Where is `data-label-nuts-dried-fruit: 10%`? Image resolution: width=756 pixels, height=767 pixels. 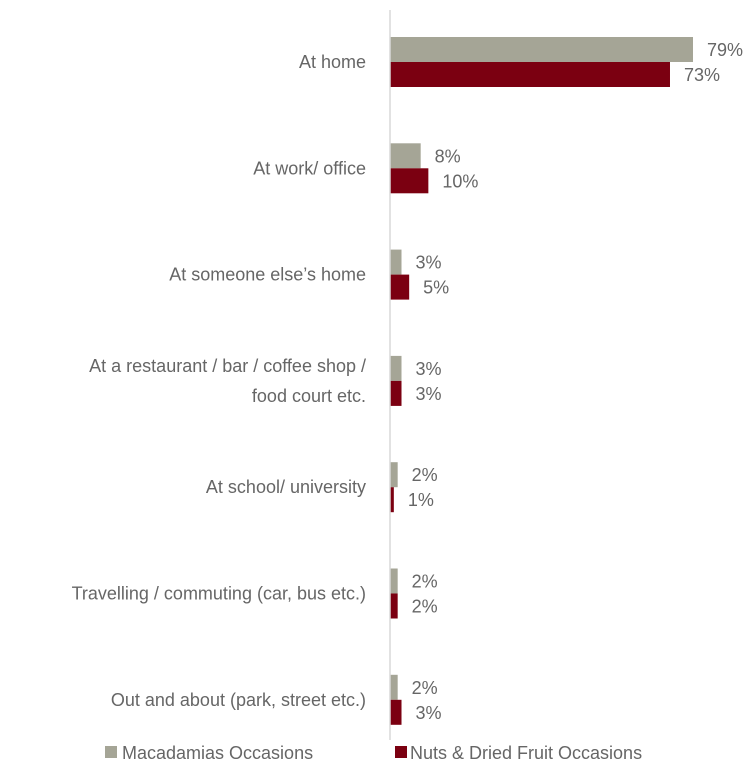 data-label-nuts-dried-fruit: 10% is located at coordinates (460, 181).